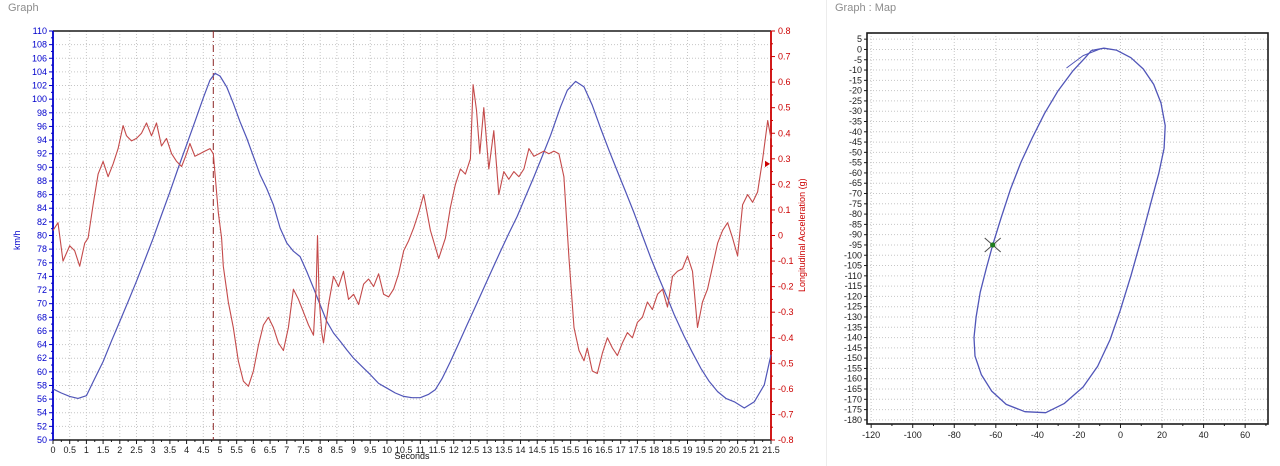 The width and height of the screenshot is (1280, 466). I want to click on map-y-tick-label: -100, so click(853, 255).